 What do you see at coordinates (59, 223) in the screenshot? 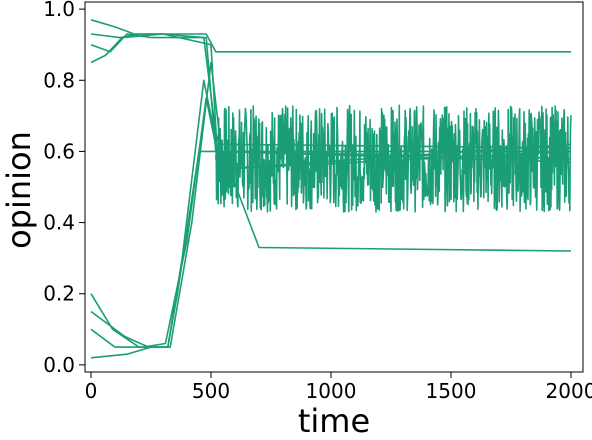
I see `y-tick-label: 0.4` at bounding box center [59, 223].